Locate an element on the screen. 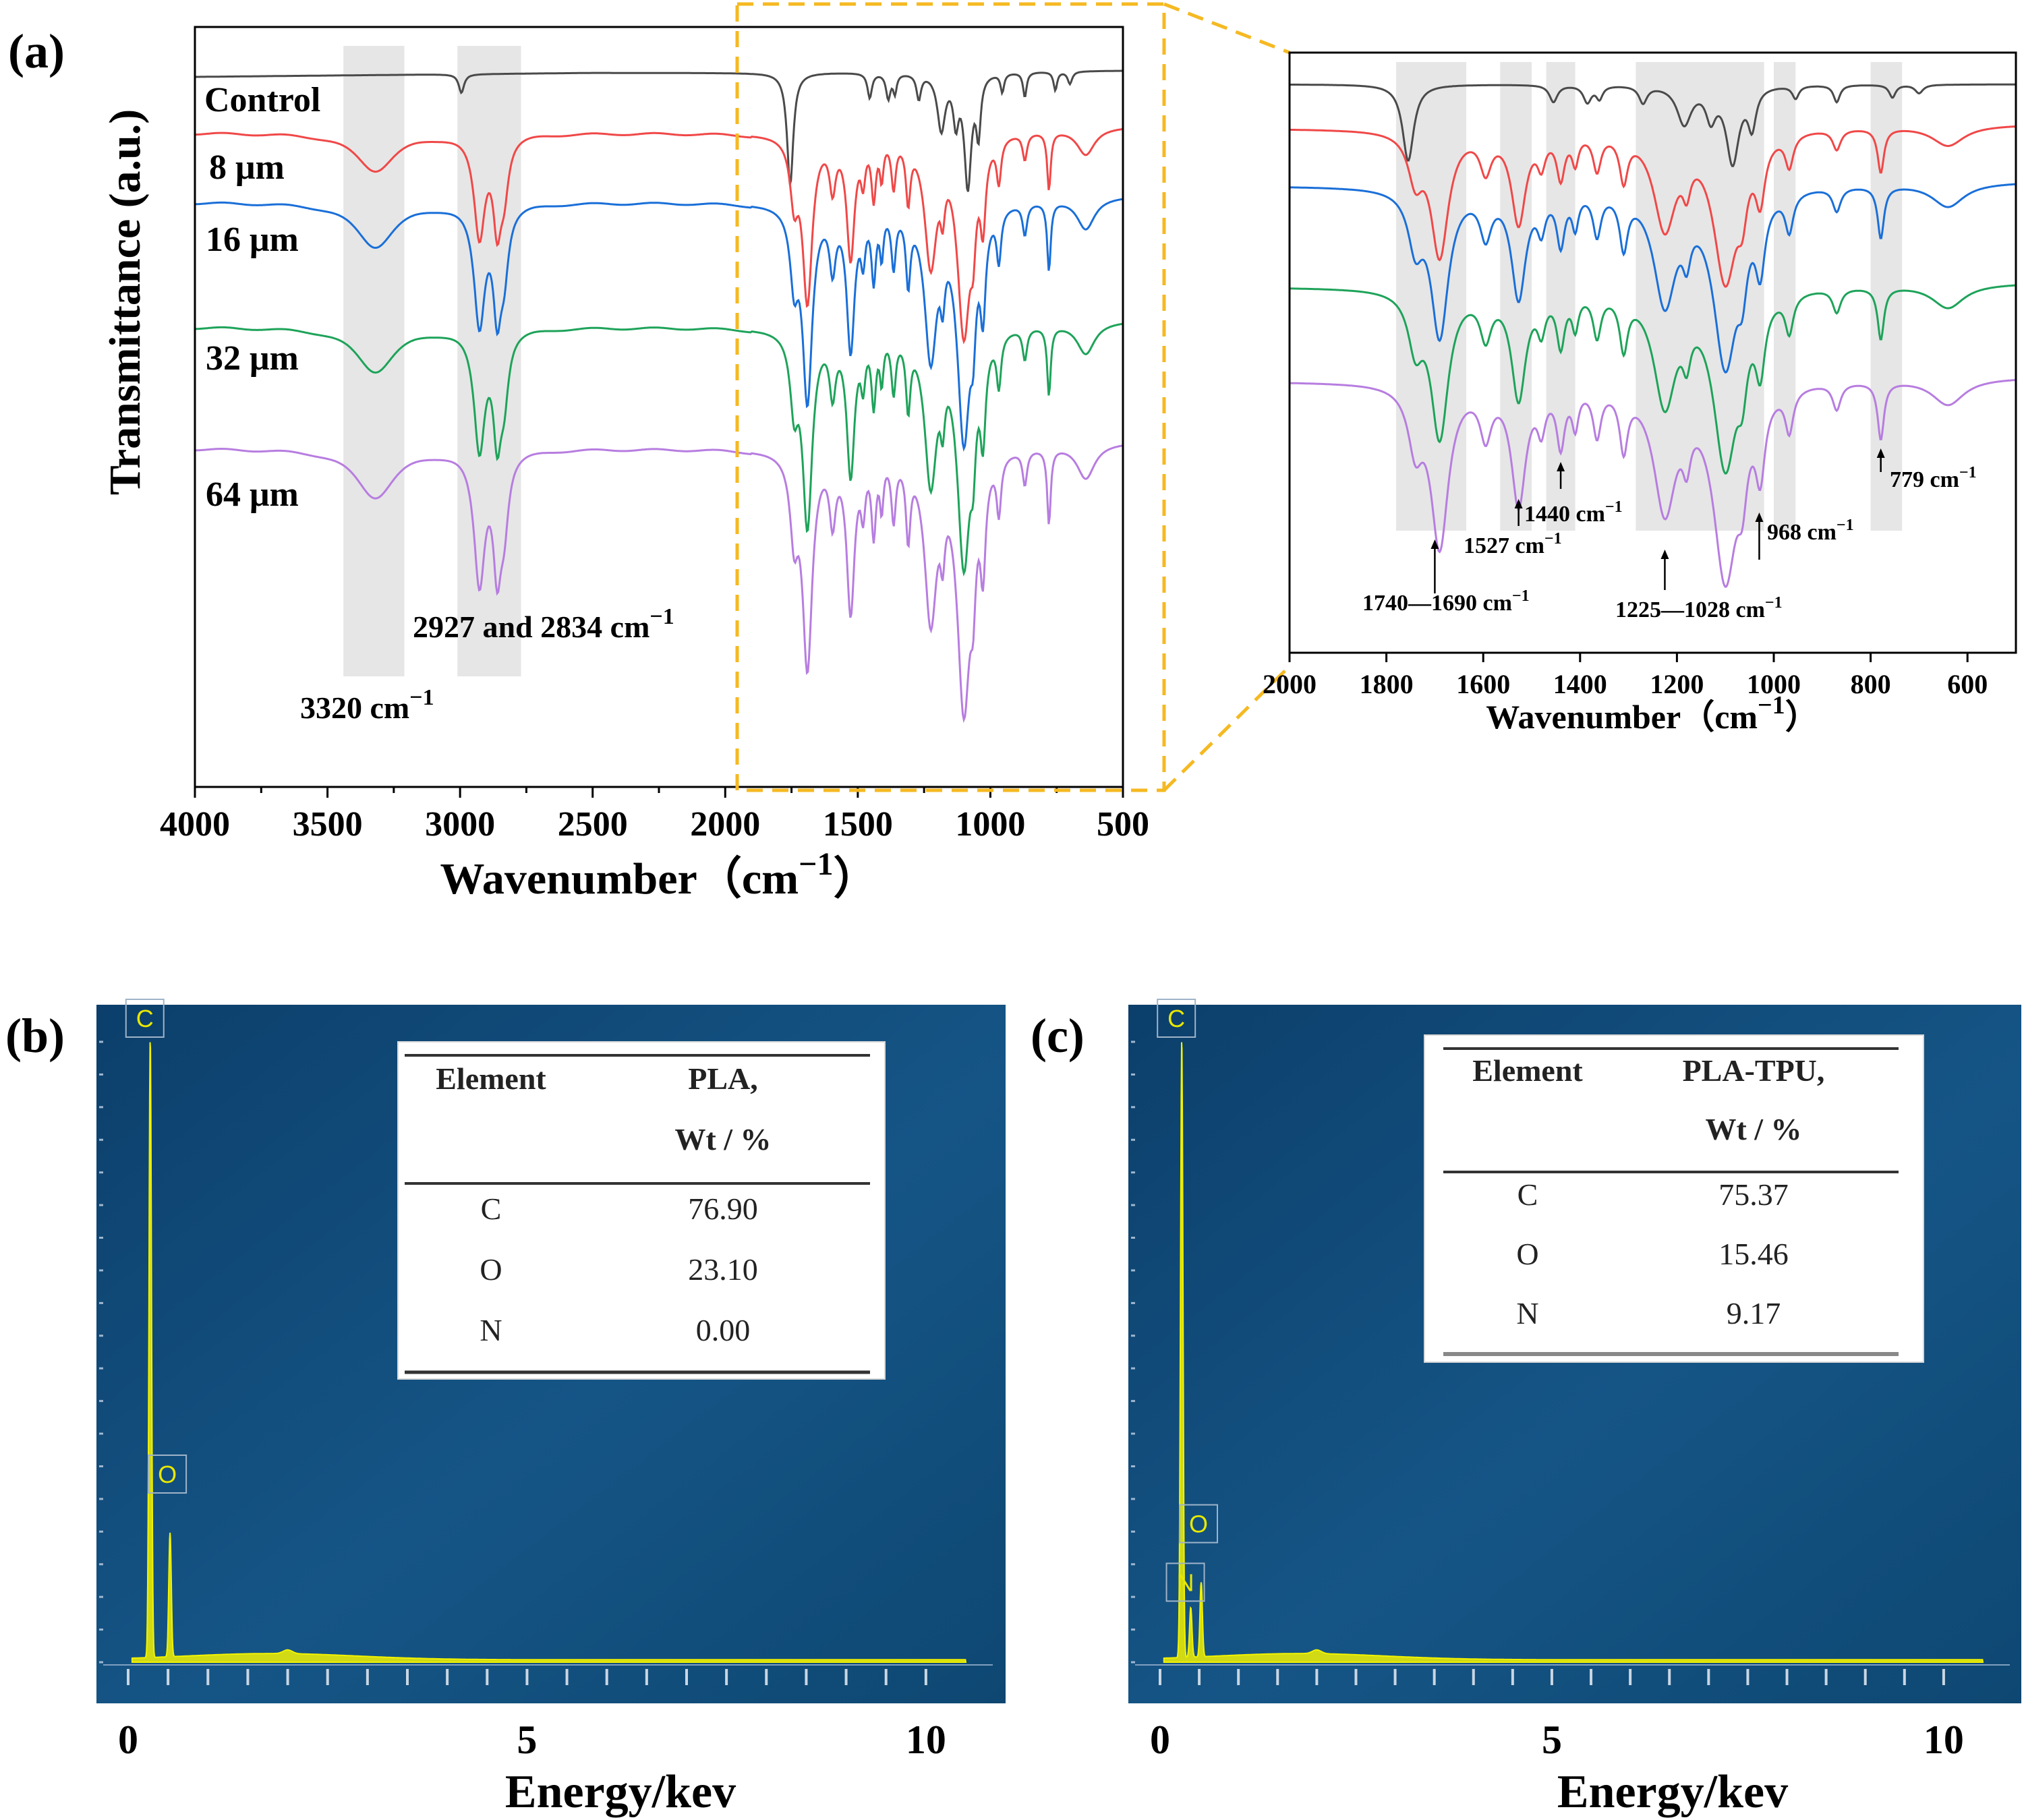  x-tick-label: 1800 is located at coordinates (1387, 684).